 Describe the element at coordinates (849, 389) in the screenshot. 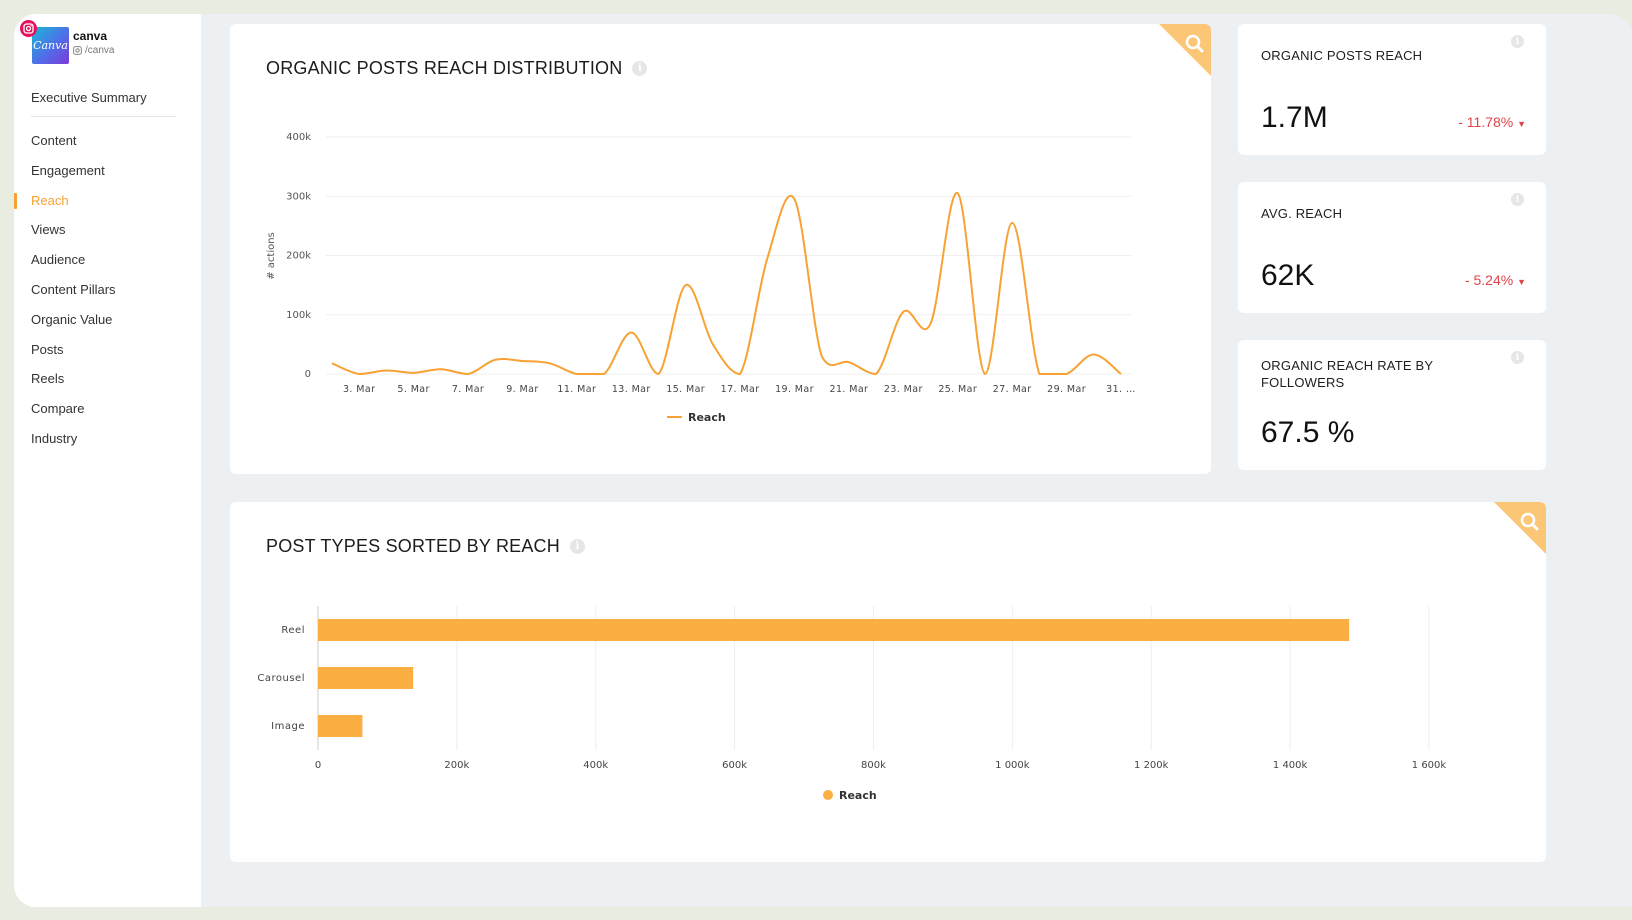

I see `x-tick-label: 21. Mar` at that location.